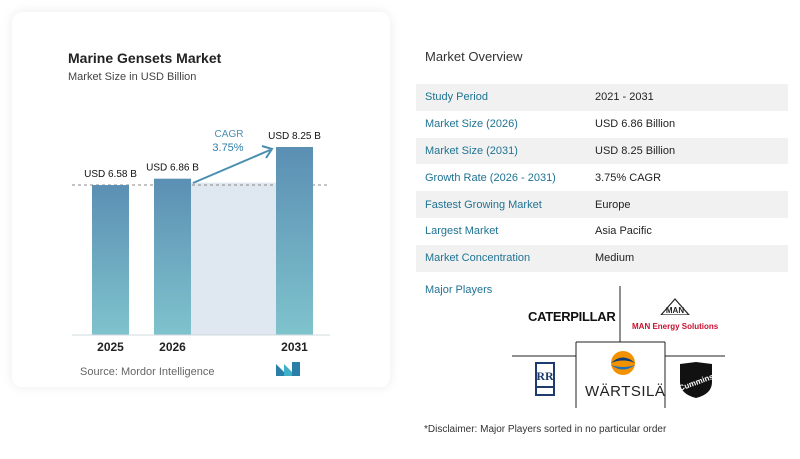 This screenshot has height=459, width=800. Describe the element at coordinates (490, 177) in the screenshot. I see `overview-row-key: Growth Rate (2026 - 2031)` at that location.